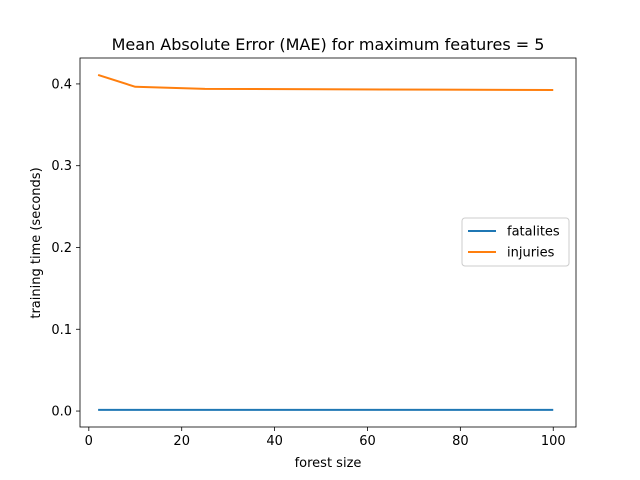 Image resolution: width=640 pixels, height=480 pixels. I want to click on x-tick-label: 100, so click(553, 441).